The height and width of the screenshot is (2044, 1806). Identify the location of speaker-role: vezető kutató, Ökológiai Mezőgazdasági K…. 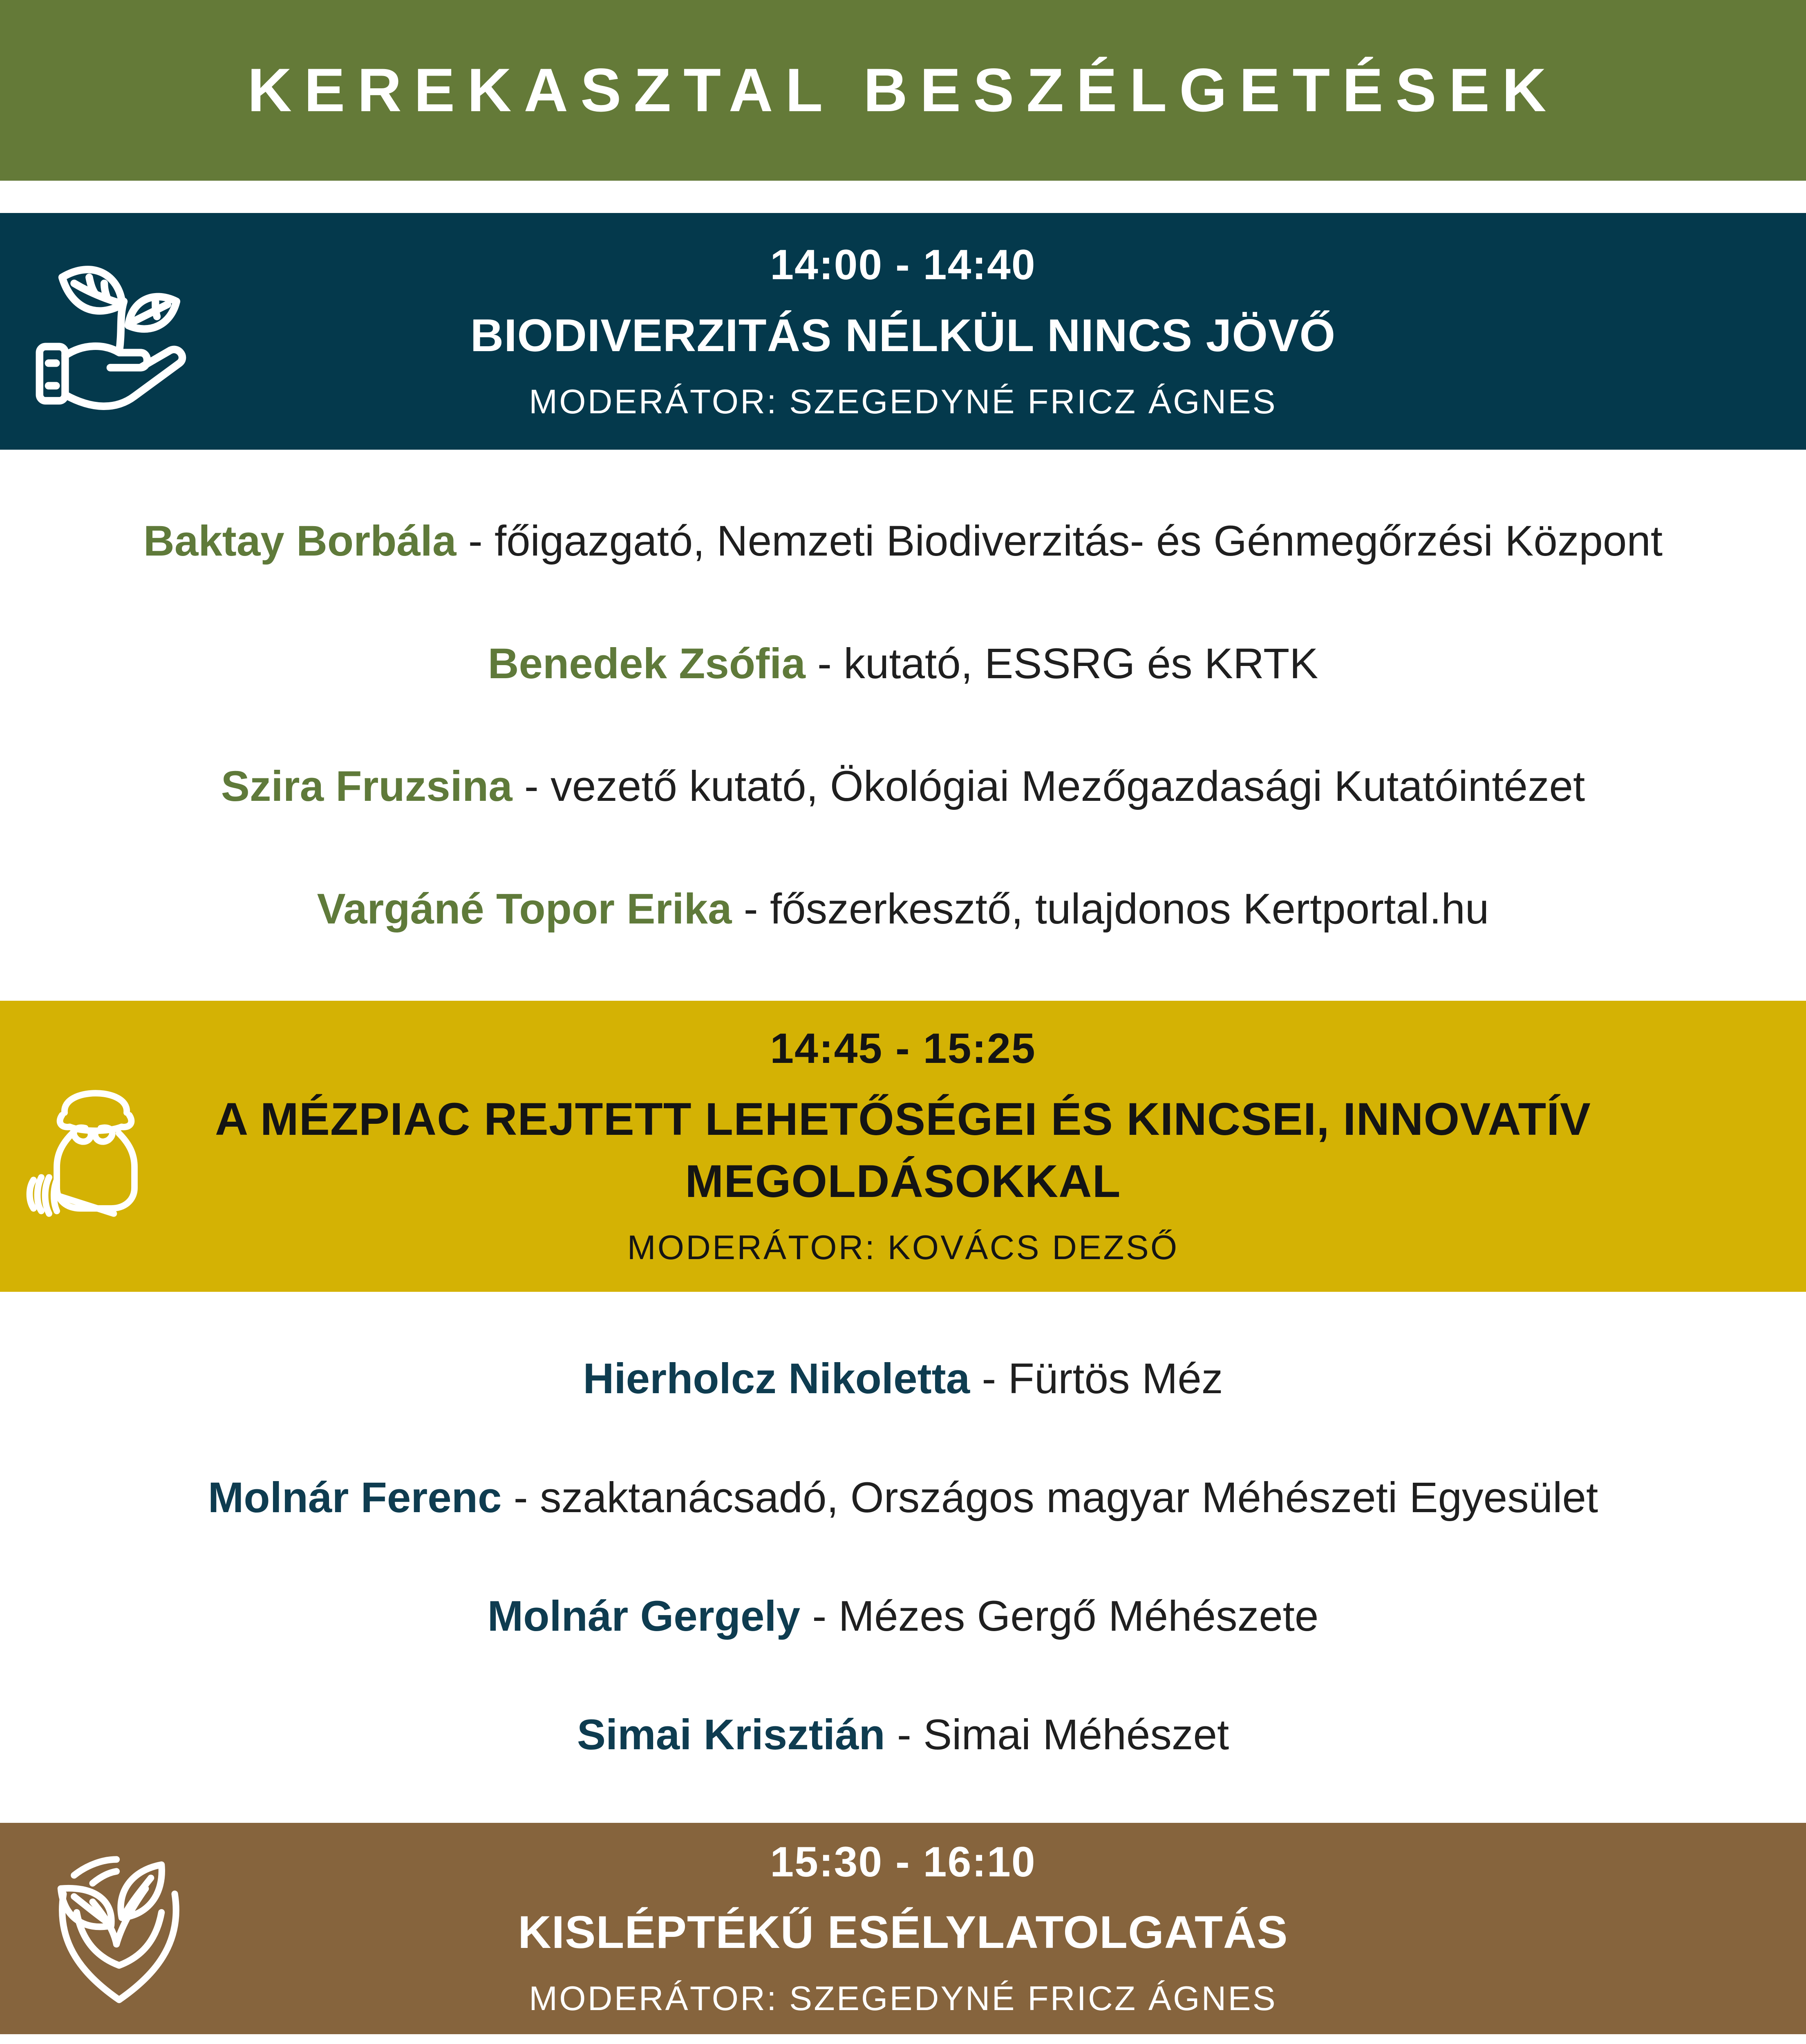
(1068, 786).